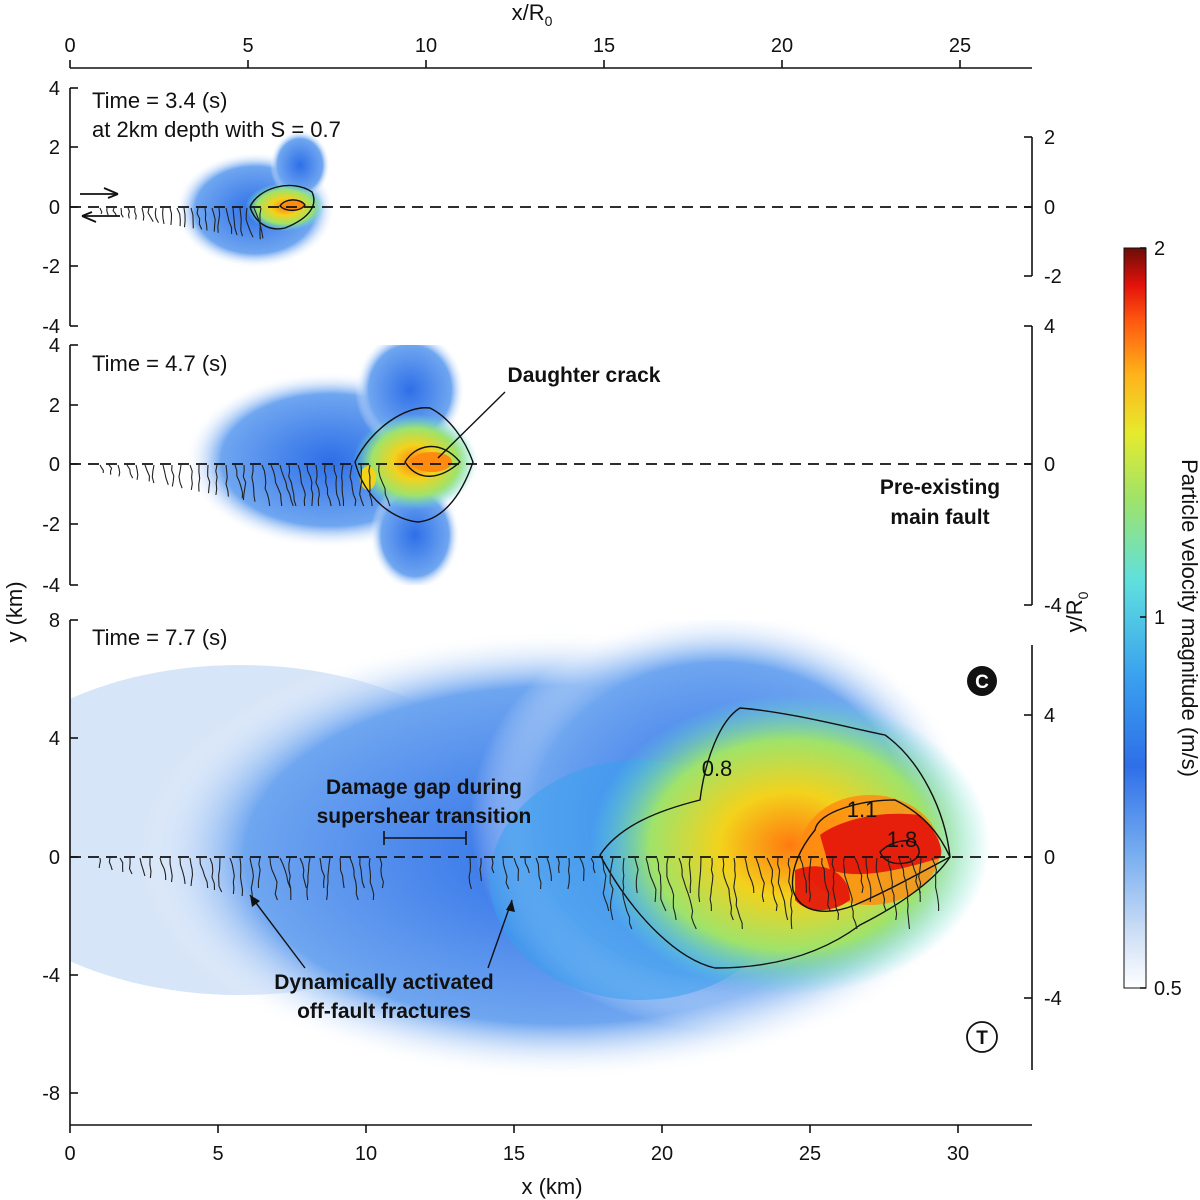 The width and height of the screenshot is (1200, 1200). I want to click on annotation-damage-gap-2: supershear transition, so click(424, 816).